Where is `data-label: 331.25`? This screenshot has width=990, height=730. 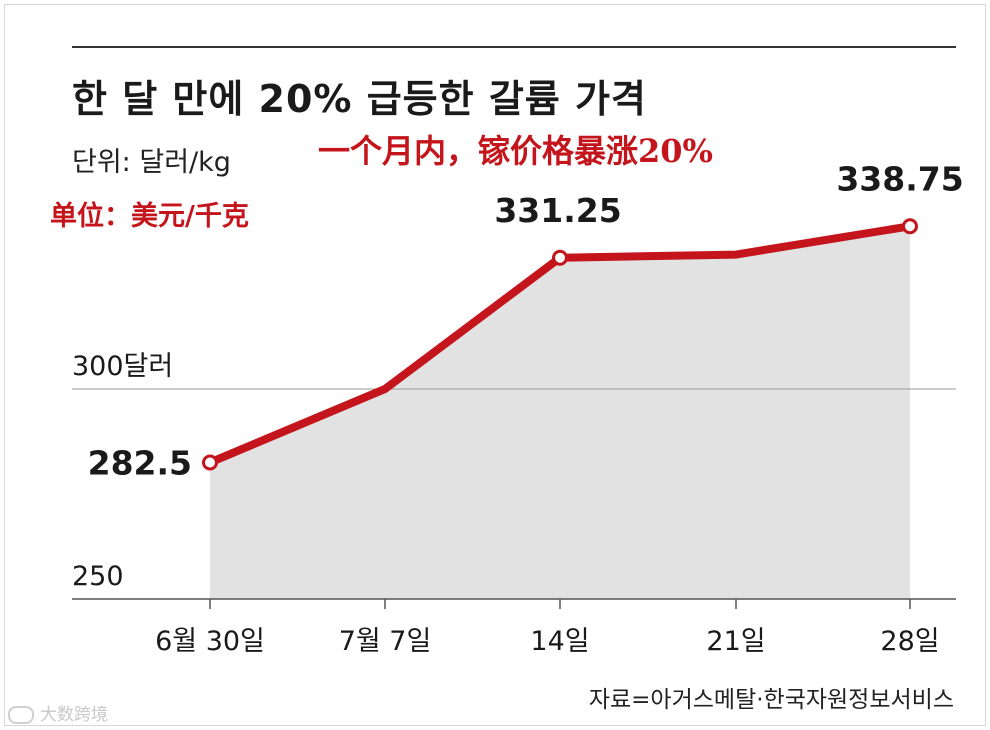 data-label: 331.25 is located at coordinates (557, 210).